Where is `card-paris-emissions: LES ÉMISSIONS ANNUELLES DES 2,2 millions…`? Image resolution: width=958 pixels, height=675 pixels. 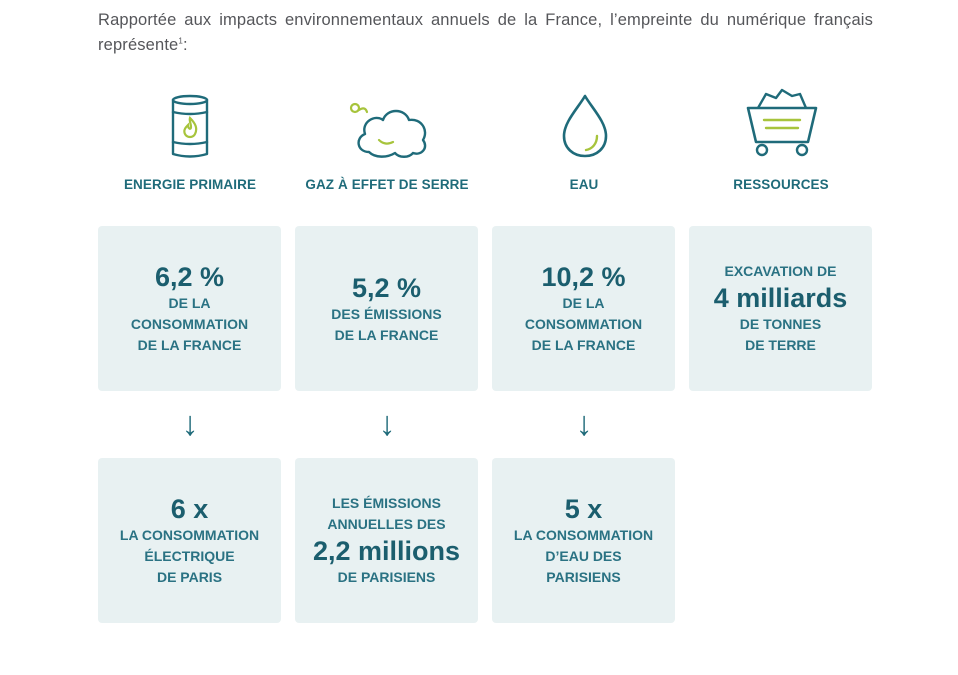
card-paris-emissions: LES ÉMISSIONS ANNUELLES DES 2,2 millions… is located at coordinates (386, 540).